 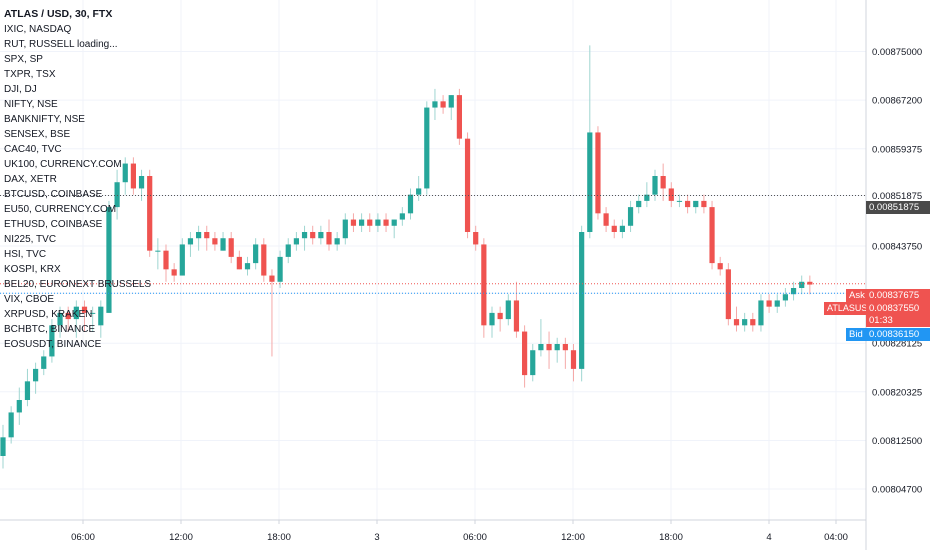 I want to click on x-tick-label: 18:00, so click(x=671, y=537).